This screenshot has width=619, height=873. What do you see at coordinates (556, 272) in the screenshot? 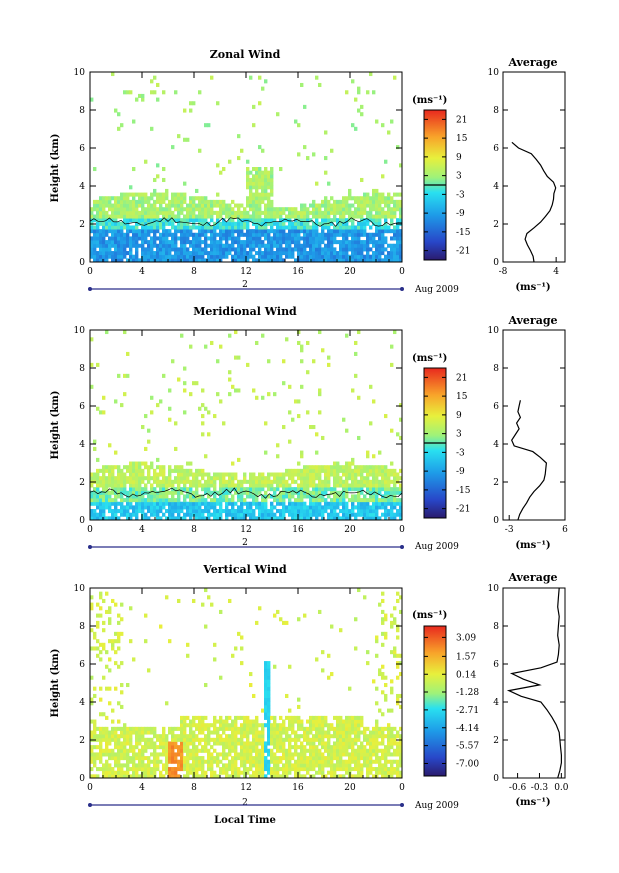
I see `profile-x-tick-label: 4` at bounding box center [556, 272].